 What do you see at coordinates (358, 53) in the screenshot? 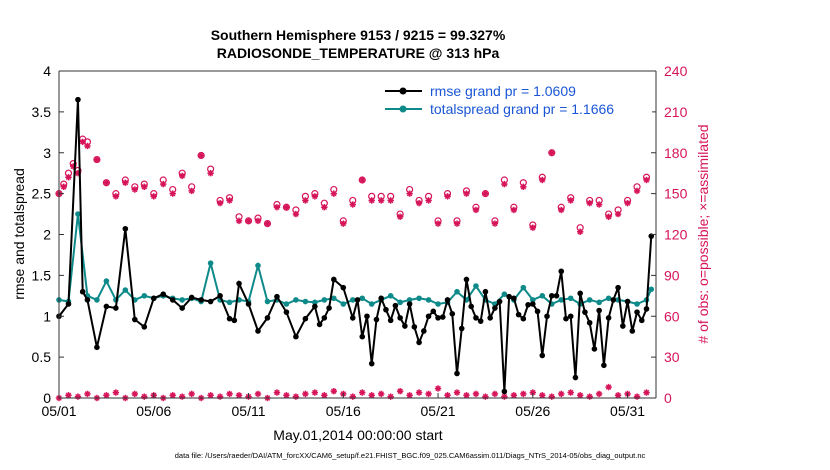
I see `chart-title-line-2: RADIOSONDE_TEMPERATURE @ 313 hPa` at bounding box center [358, 53].